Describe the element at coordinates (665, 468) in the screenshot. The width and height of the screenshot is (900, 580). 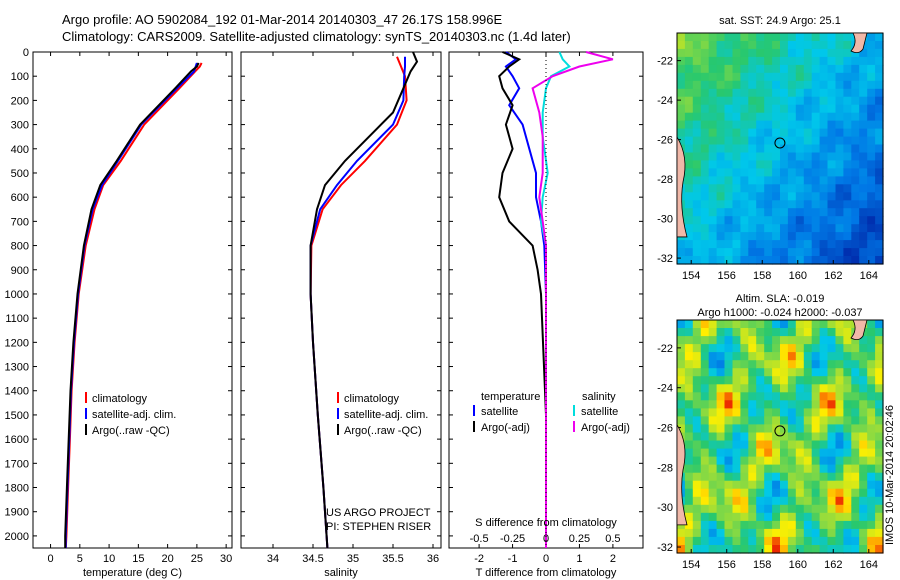
I see `map-lat-label: -28` at that location.